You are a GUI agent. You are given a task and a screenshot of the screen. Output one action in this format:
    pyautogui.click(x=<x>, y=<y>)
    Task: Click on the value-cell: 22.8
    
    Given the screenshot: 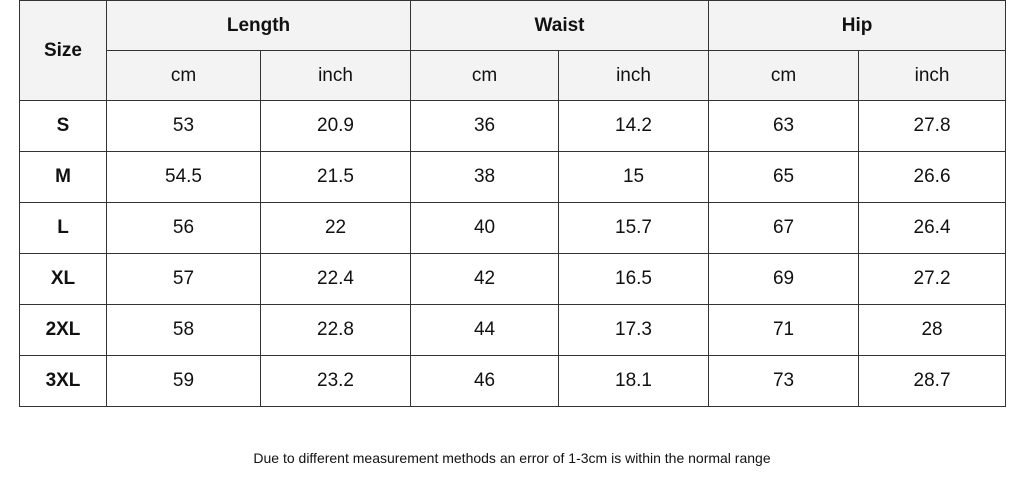 What is the action you would take?
    pyautogui.click(x=335, y=330)
    